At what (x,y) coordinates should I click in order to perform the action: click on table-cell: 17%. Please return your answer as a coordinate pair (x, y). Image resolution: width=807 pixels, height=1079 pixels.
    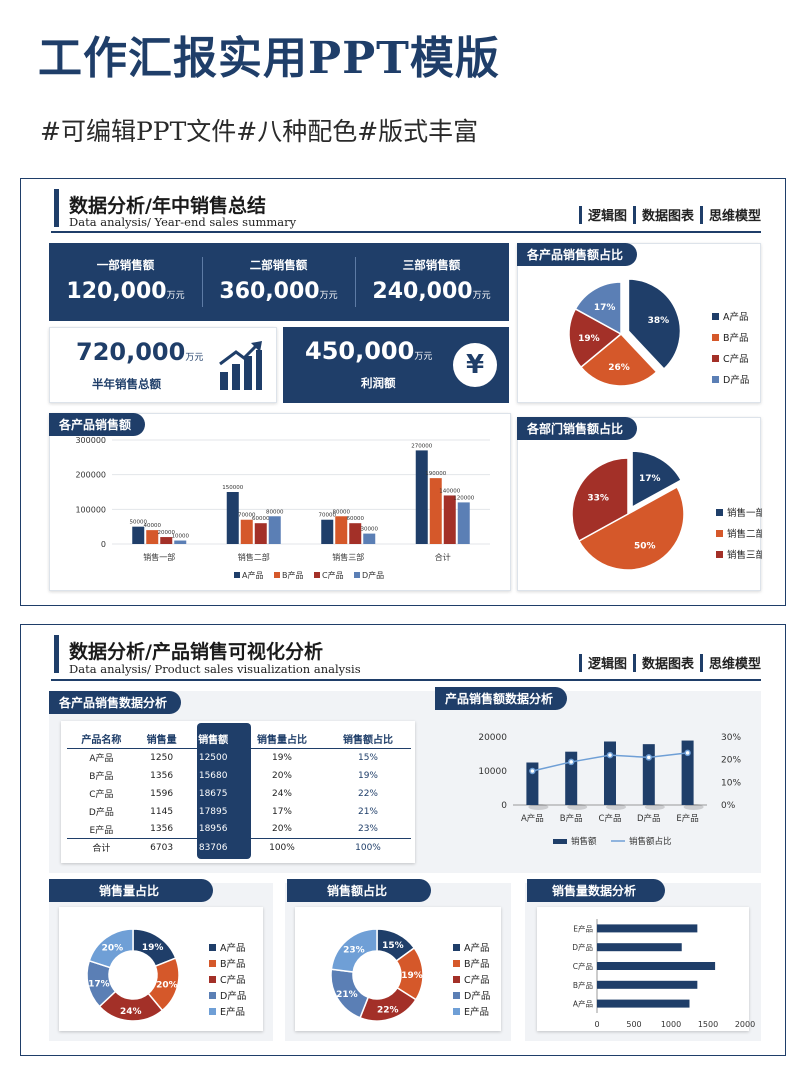
    Looking at the image, I should click on (281, 811).